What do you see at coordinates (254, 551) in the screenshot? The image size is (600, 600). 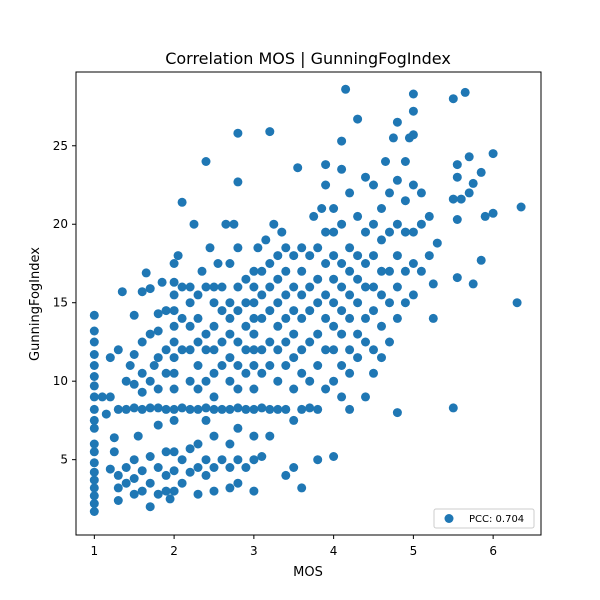 I see `x-tick-label: 3` at bounding box center [254, 551].